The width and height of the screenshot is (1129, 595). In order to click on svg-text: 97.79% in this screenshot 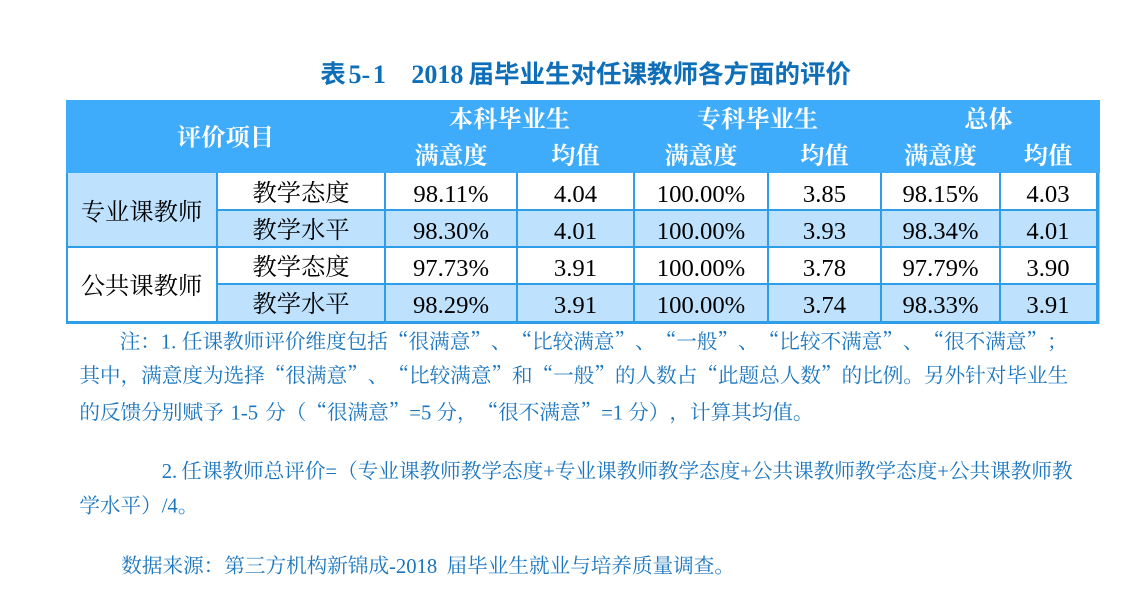, I will do `click(940, 268)`.